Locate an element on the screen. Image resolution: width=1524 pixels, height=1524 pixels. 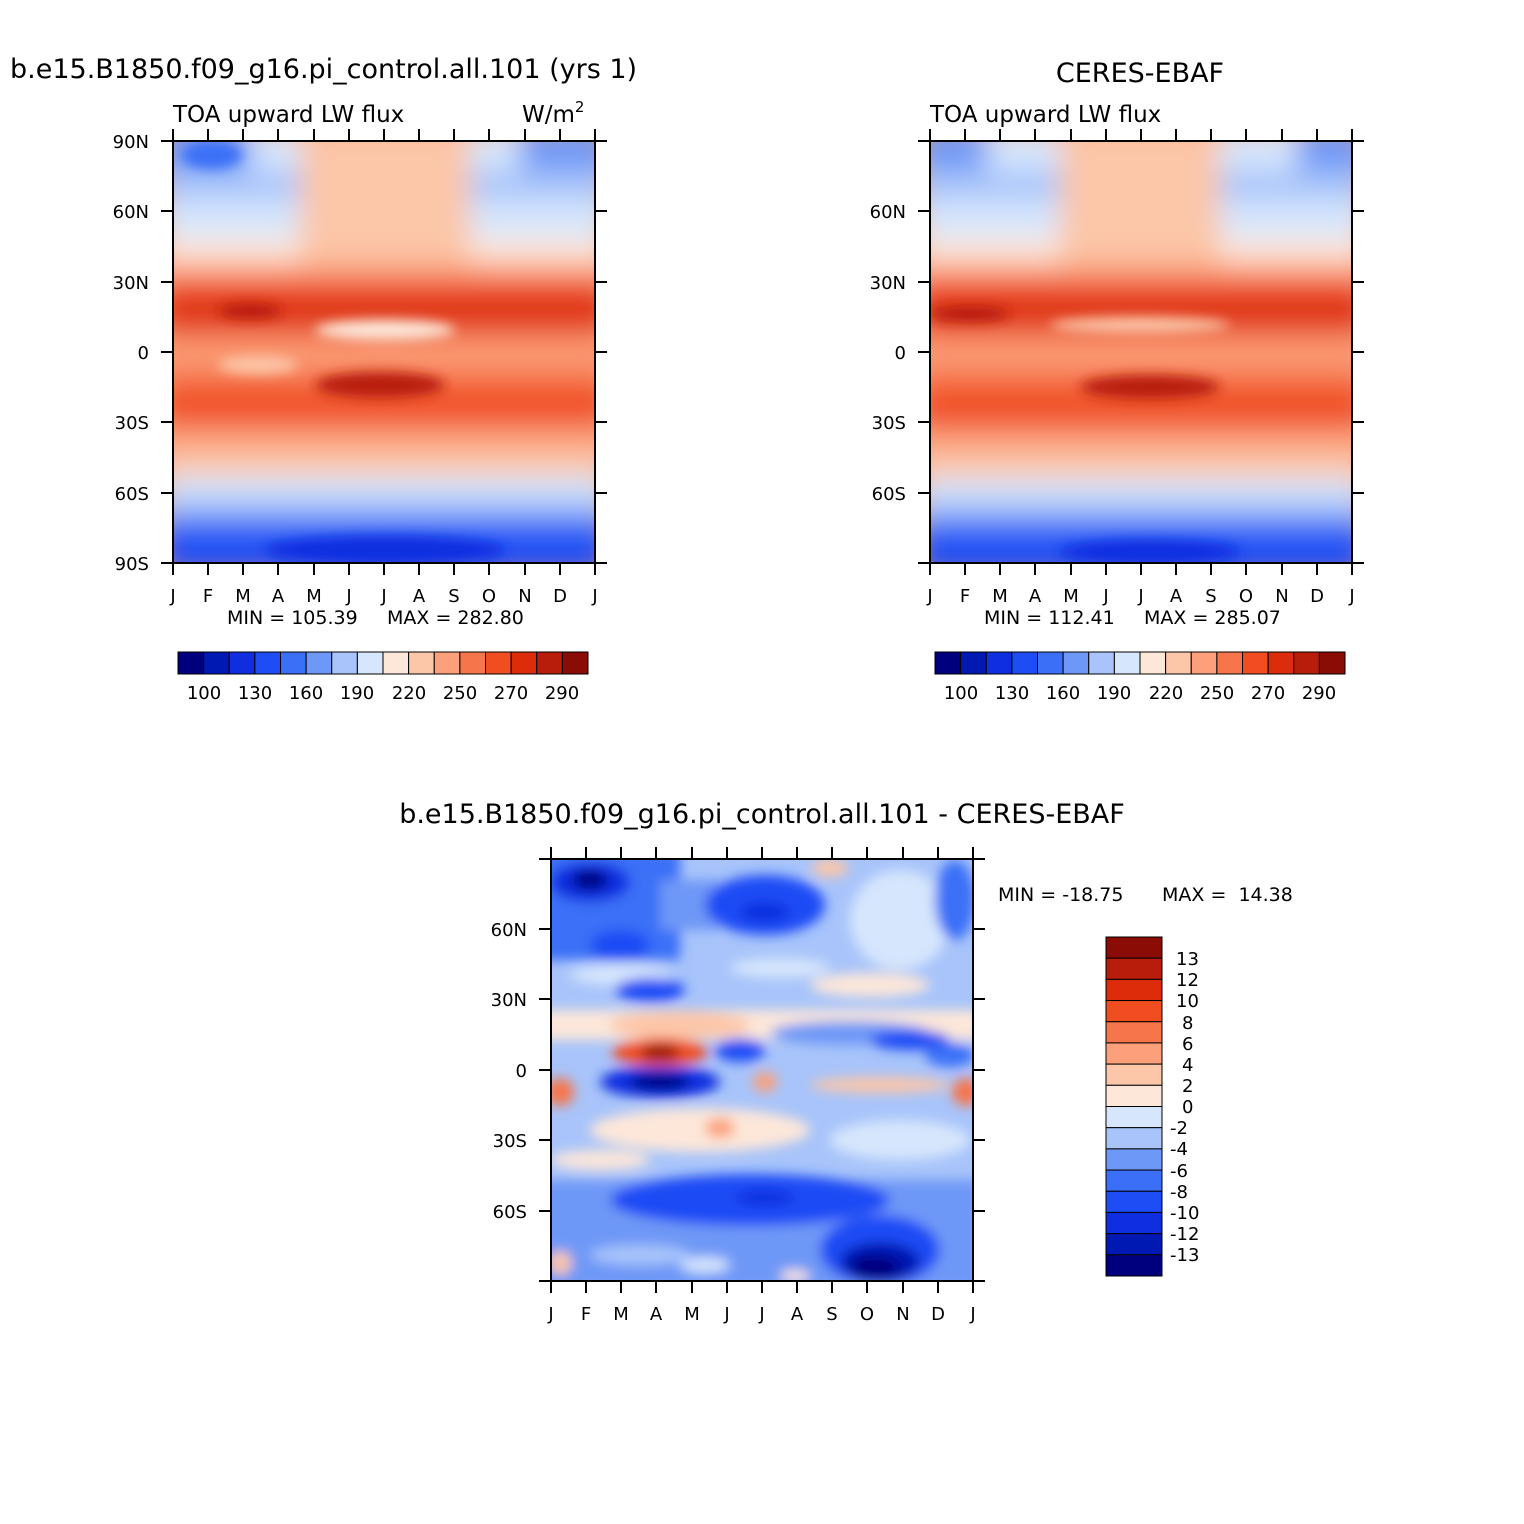
x-tick-label: O is located at coordinates (1246, 596).